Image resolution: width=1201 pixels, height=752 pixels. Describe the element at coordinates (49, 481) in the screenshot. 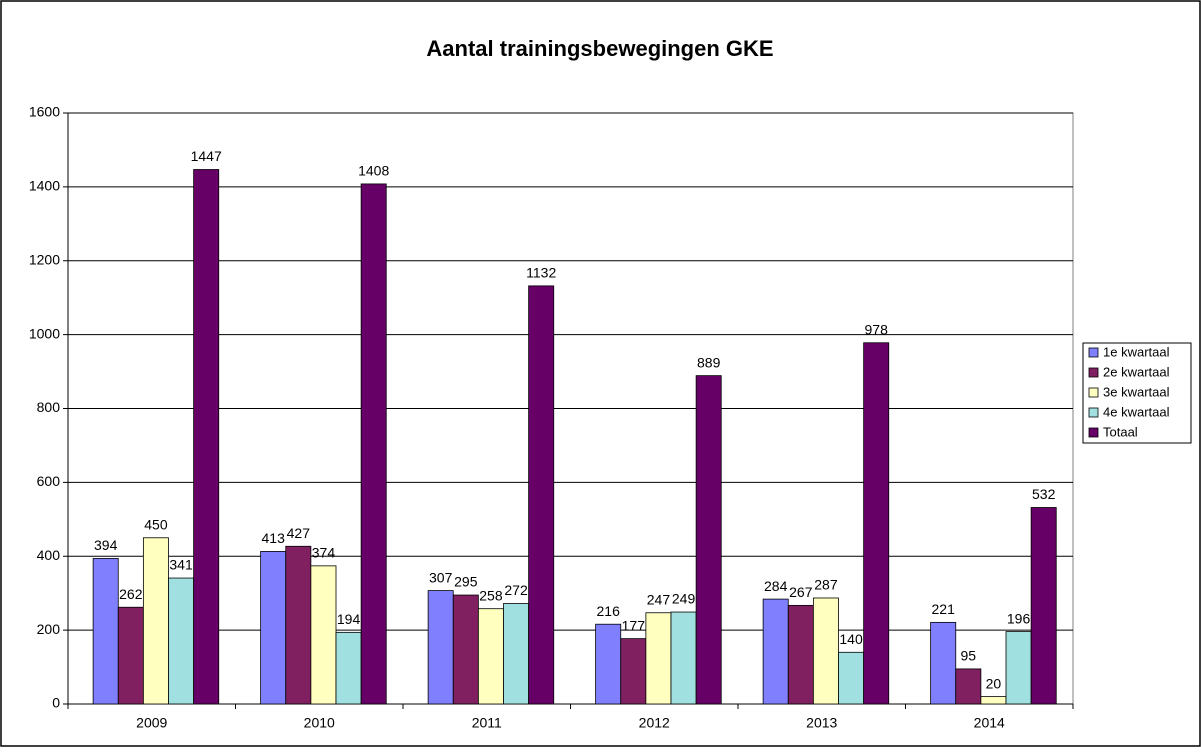

I see `y-tick-label: 600` at that location.